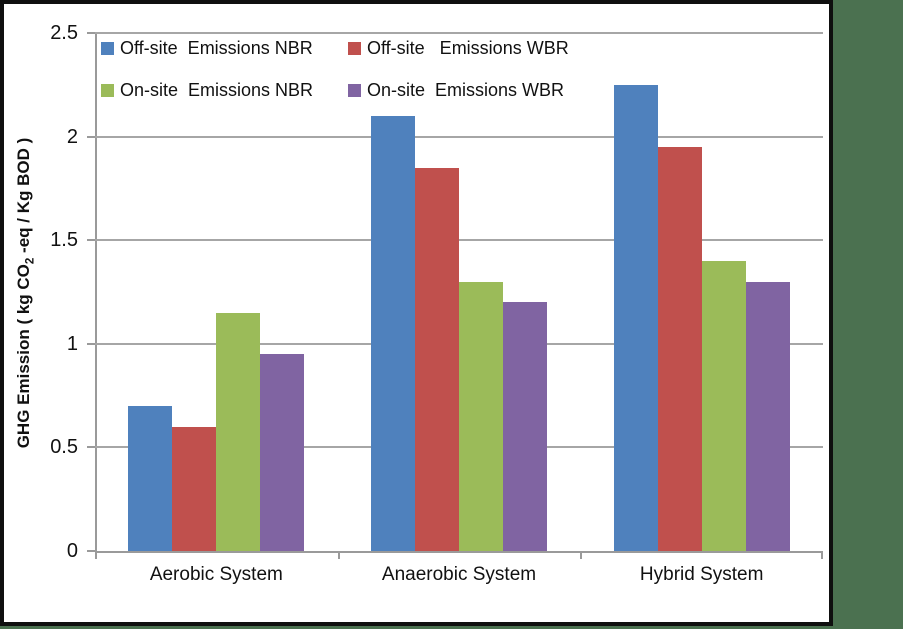  What do you see at coordinates (96, 295) in the screenshot?
I see `y-axis-line` at bounding box center [96, 295].